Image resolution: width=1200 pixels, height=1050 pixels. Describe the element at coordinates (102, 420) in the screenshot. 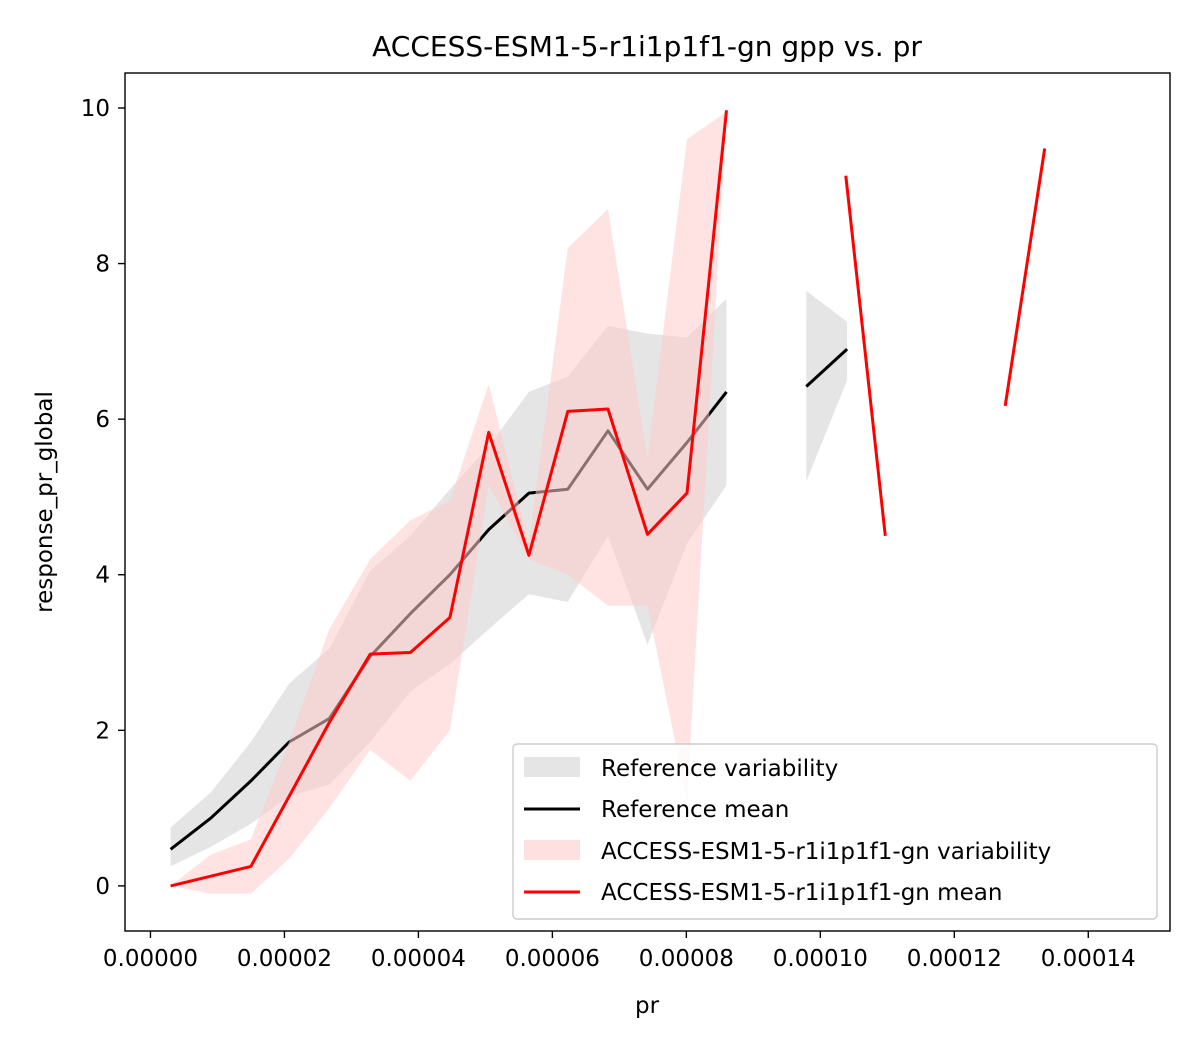

I see `y-tick-label: 6` at that location.